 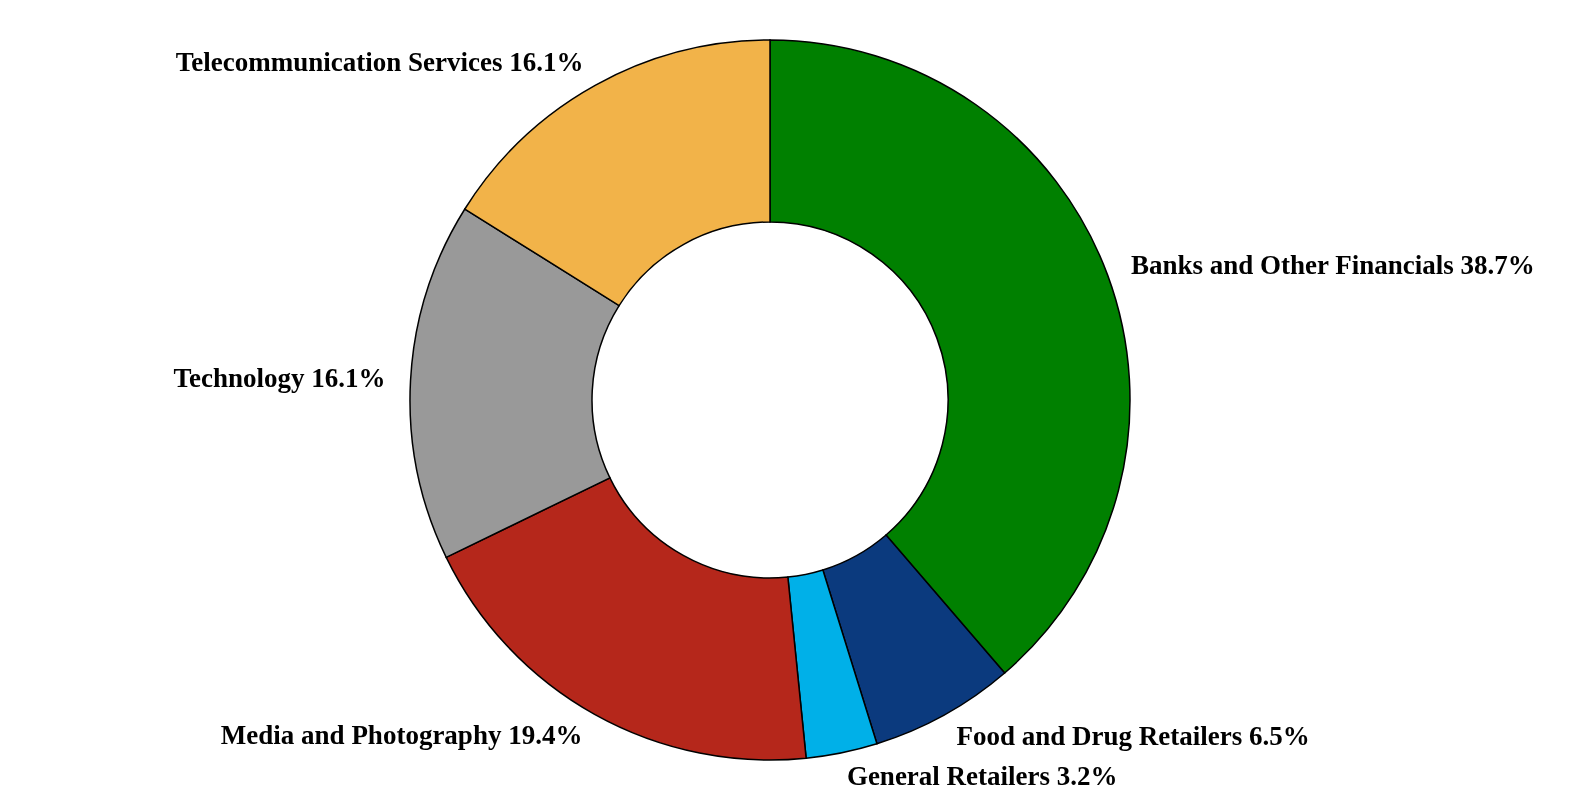 What do you see at coordinates (379, 62) in the screenshot?
I see `slice-label: Telecommunication Services 16.1%` at bounding box center [379, 62].